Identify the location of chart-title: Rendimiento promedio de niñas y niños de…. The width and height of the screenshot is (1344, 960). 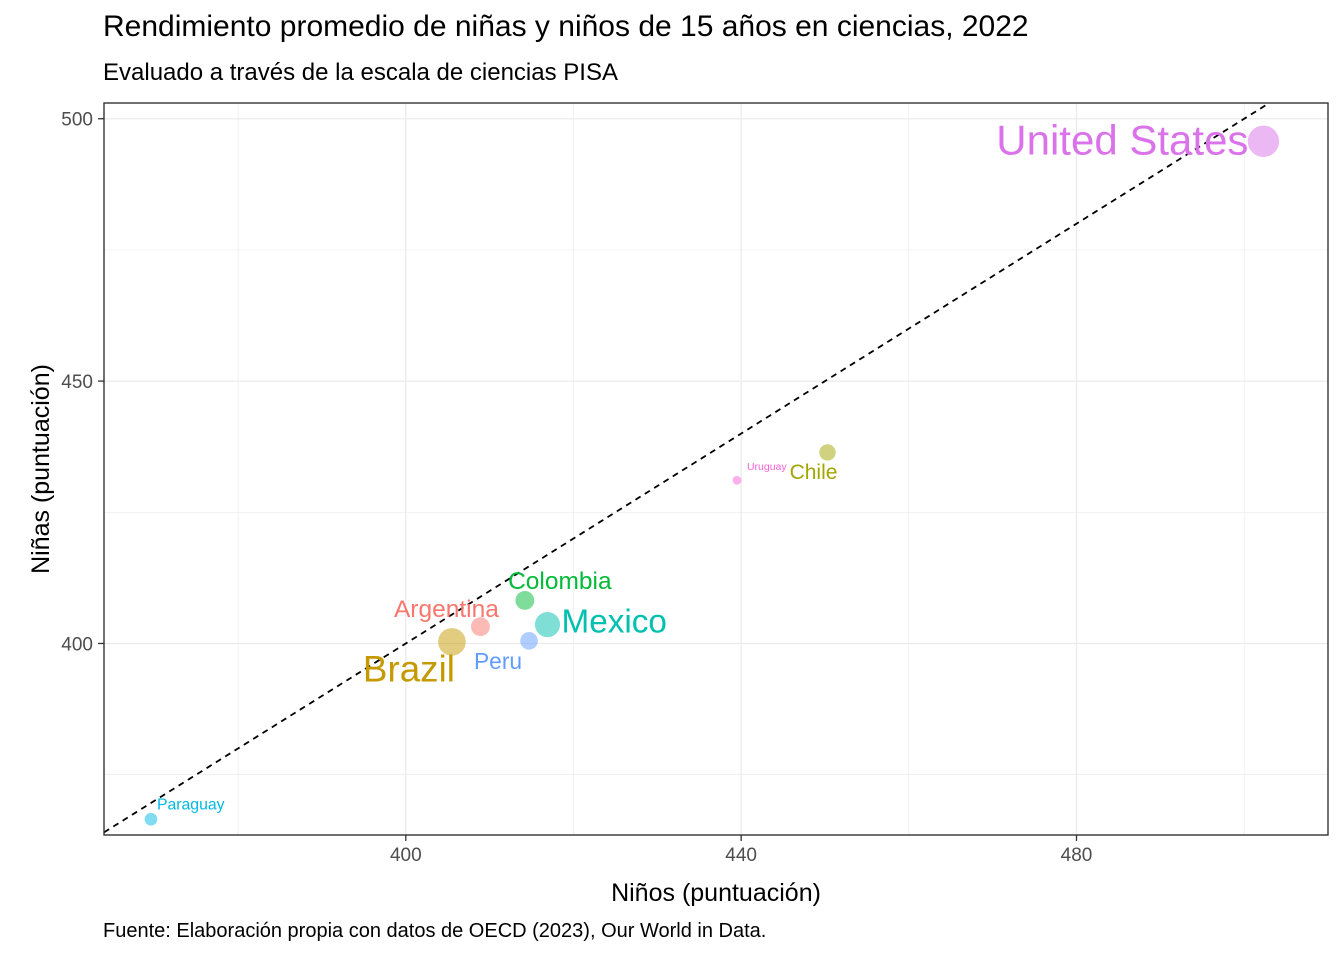
(566, 26).